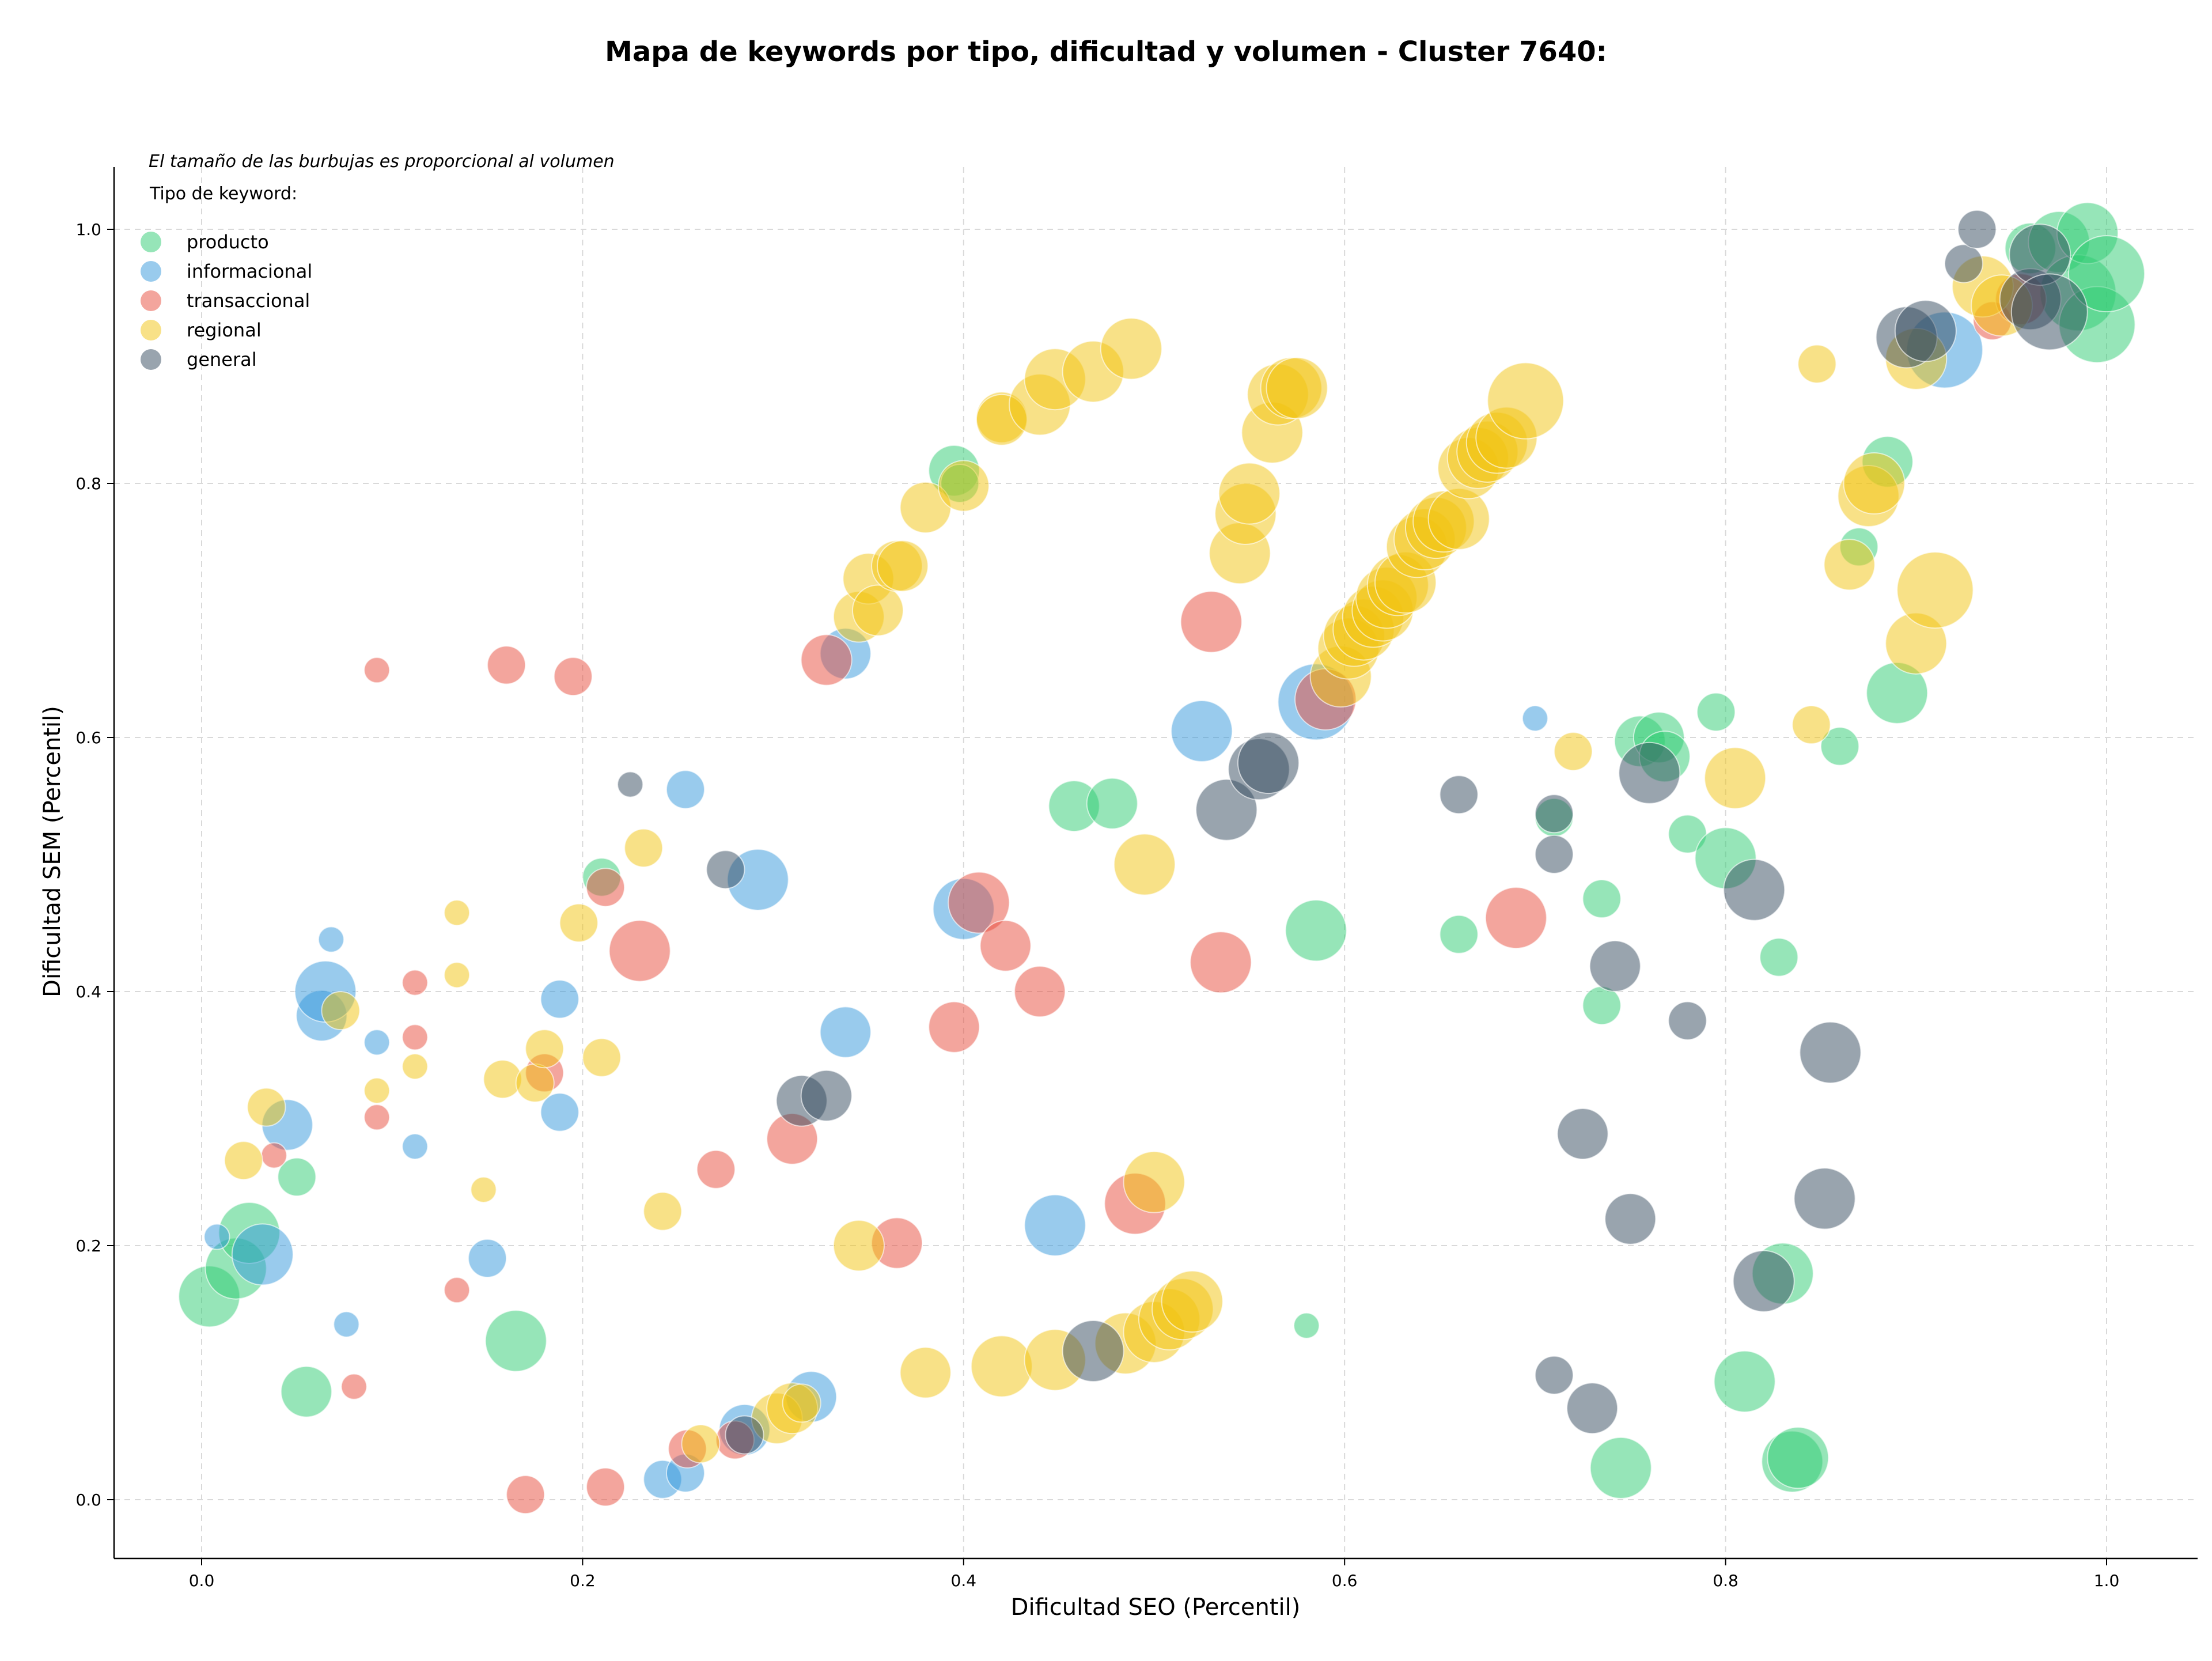 The width and height of the screenshot is (2212, 1661). I want to click on y-tick-label: 0.8, so click(88, 483).